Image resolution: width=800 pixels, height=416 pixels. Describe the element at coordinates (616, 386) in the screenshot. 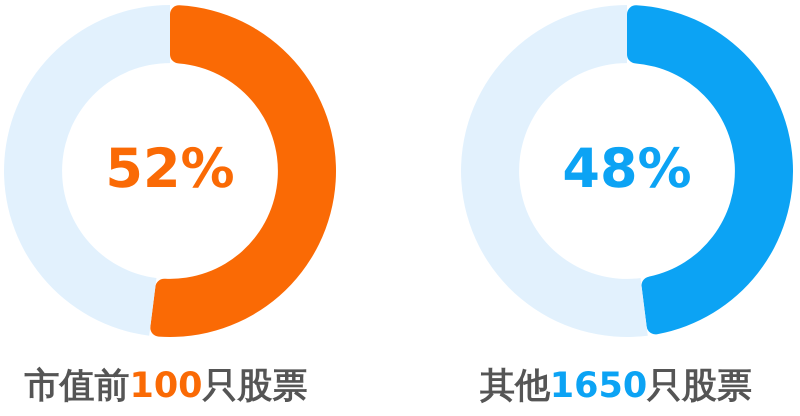

I see `text: 其他1650只股票` at that location.